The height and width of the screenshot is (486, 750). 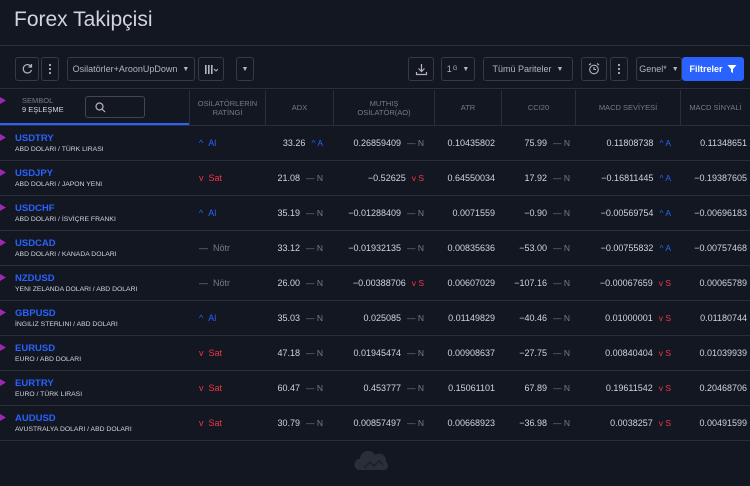 What do you see at coordinates (43, 109) in the screenshot?
I see `match-count: 9 EŞLEŞME` at bounding box center [43, 109].